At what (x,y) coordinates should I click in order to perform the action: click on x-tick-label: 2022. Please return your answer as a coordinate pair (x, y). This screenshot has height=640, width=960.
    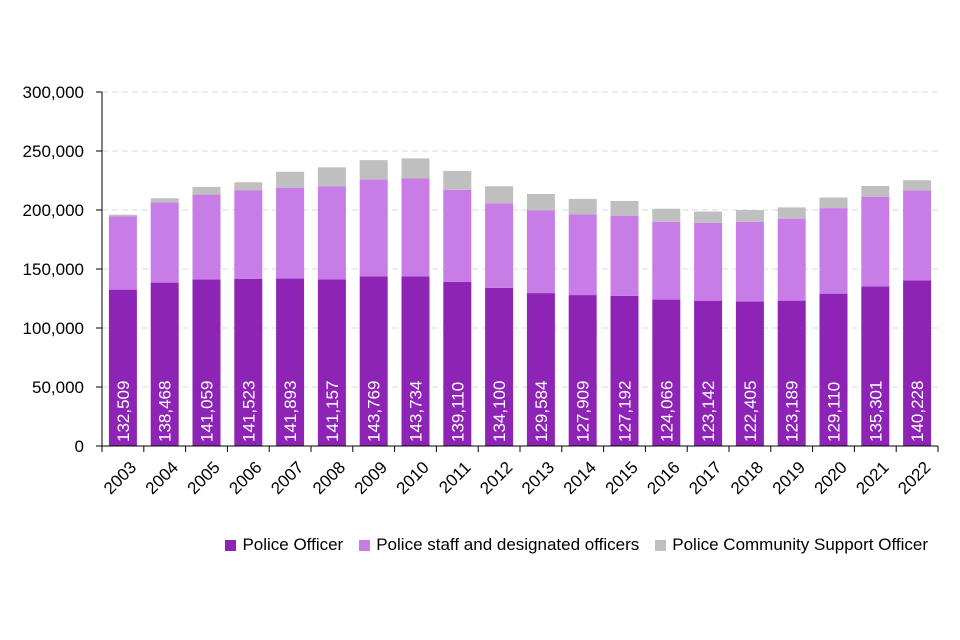
    Looking at the image, I should click on (914, 478).